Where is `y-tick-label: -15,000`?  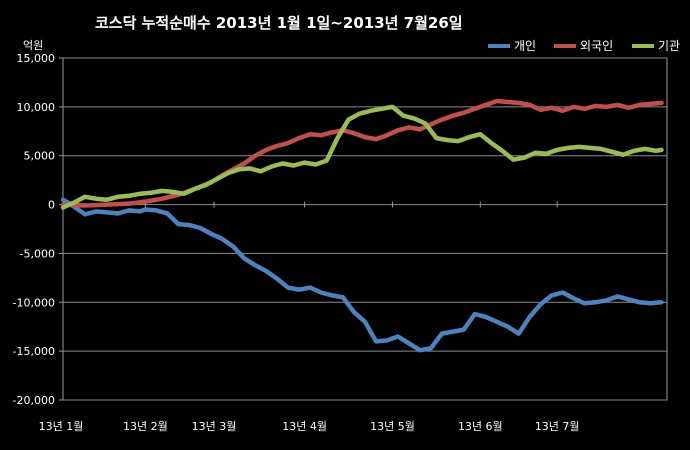
y-tick-label: -15,000 is located at coordinates (34, 351).